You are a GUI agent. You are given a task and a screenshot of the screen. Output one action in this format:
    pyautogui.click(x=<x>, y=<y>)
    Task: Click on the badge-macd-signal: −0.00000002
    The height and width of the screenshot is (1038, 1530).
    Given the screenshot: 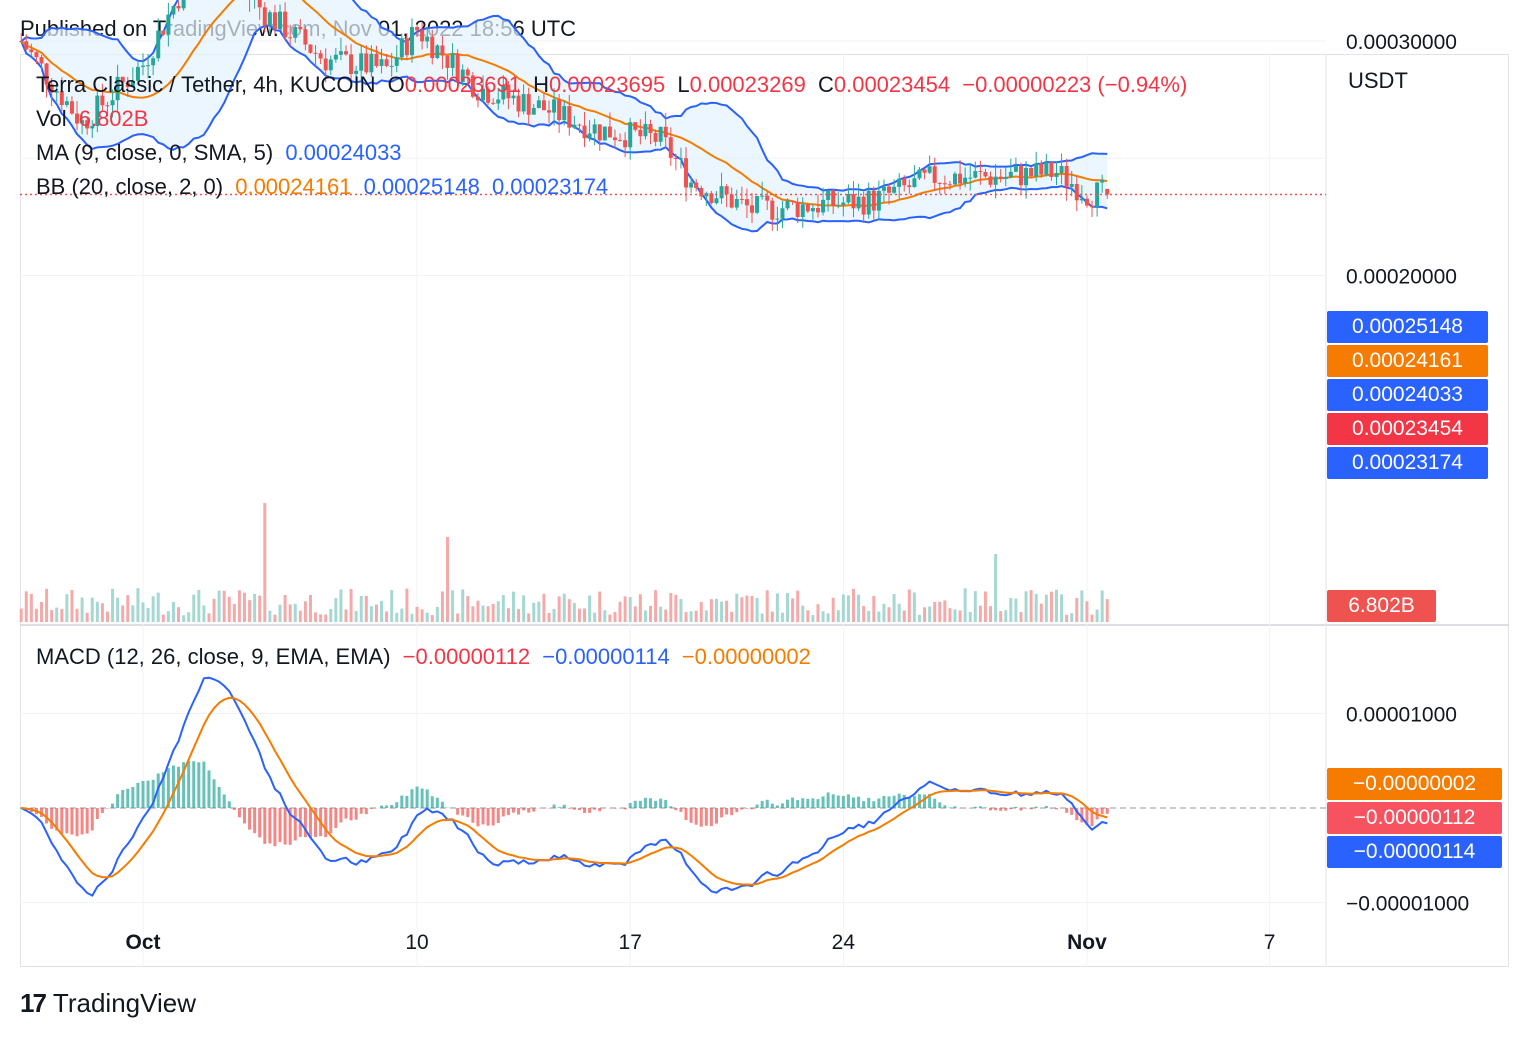 What is the action you would take?
    pyautogui.click(x=1414, y=784)
    